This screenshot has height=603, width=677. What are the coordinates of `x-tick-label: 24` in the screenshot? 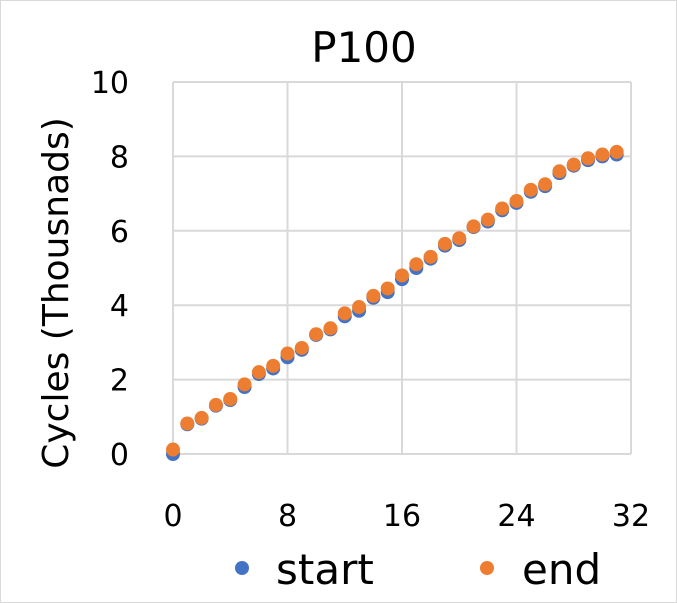 It's located at (516, 516).